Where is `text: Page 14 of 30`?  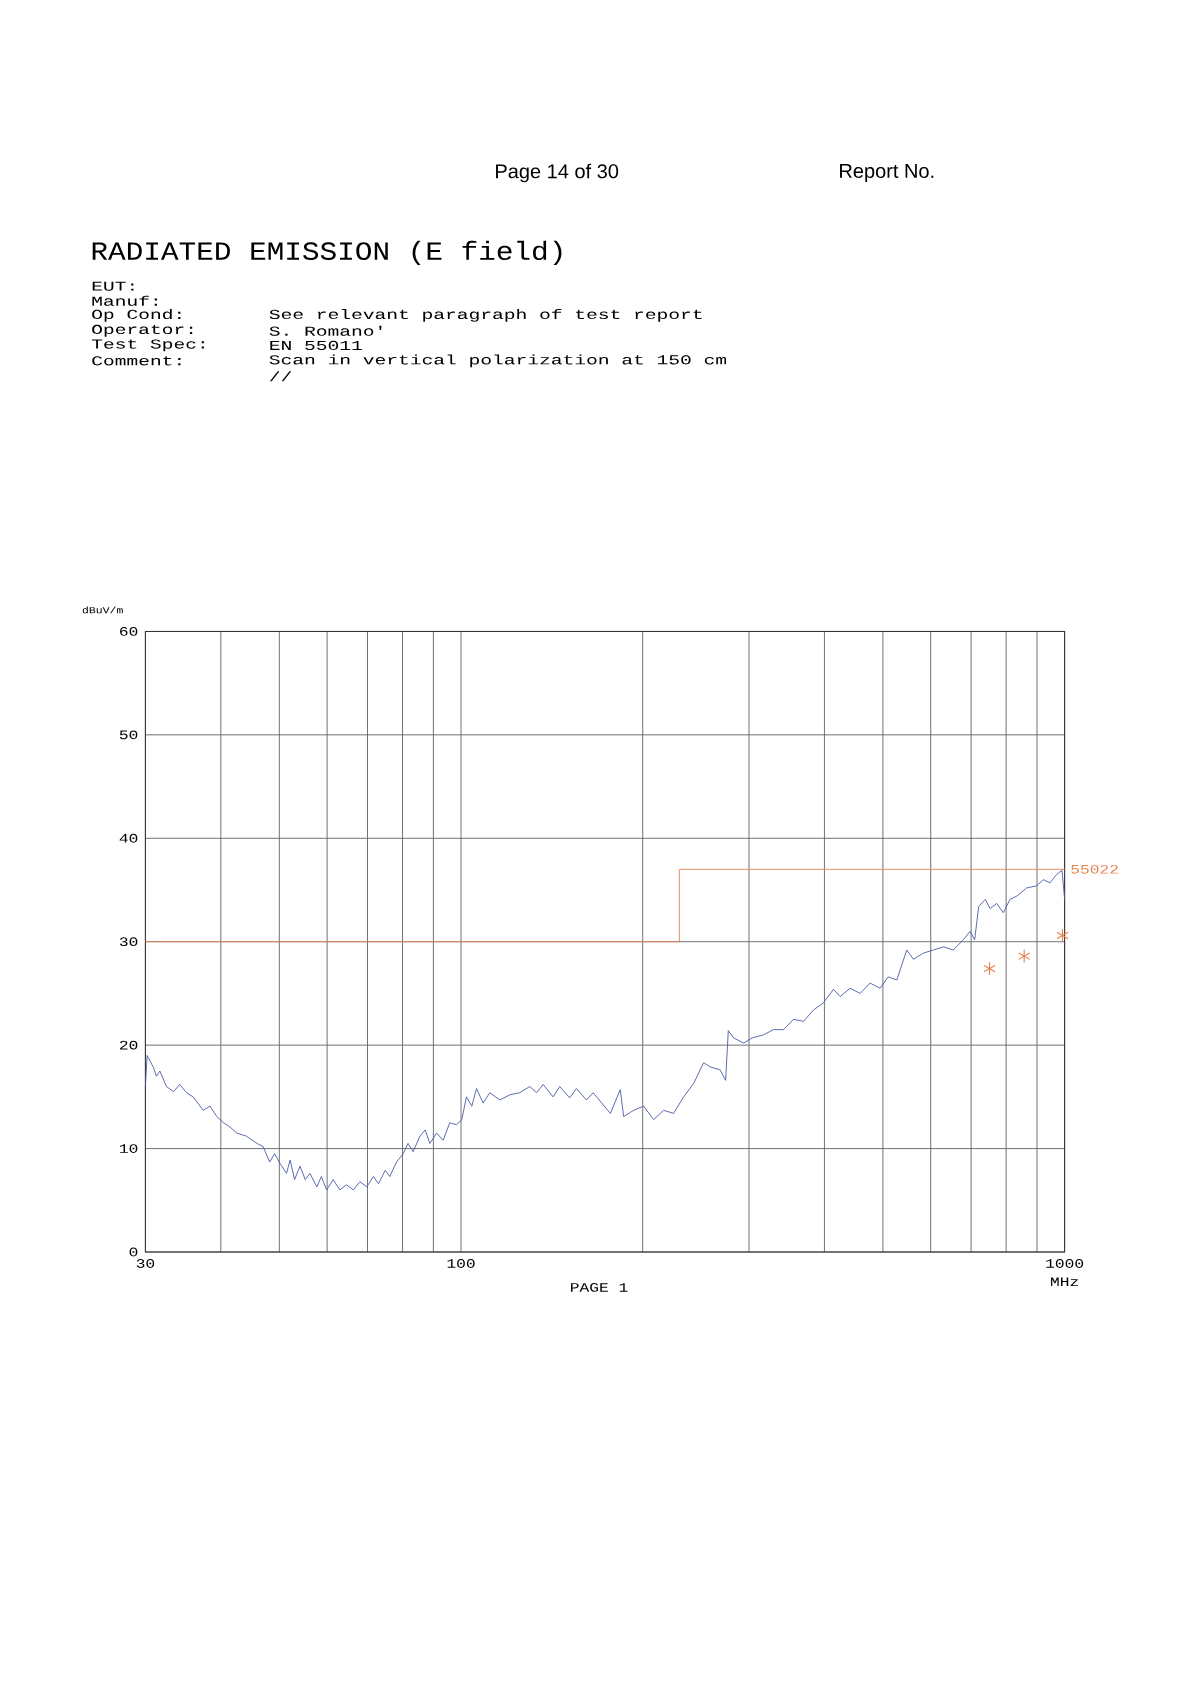
text: Page 14 of 30 is located at coordinates (557, 173).